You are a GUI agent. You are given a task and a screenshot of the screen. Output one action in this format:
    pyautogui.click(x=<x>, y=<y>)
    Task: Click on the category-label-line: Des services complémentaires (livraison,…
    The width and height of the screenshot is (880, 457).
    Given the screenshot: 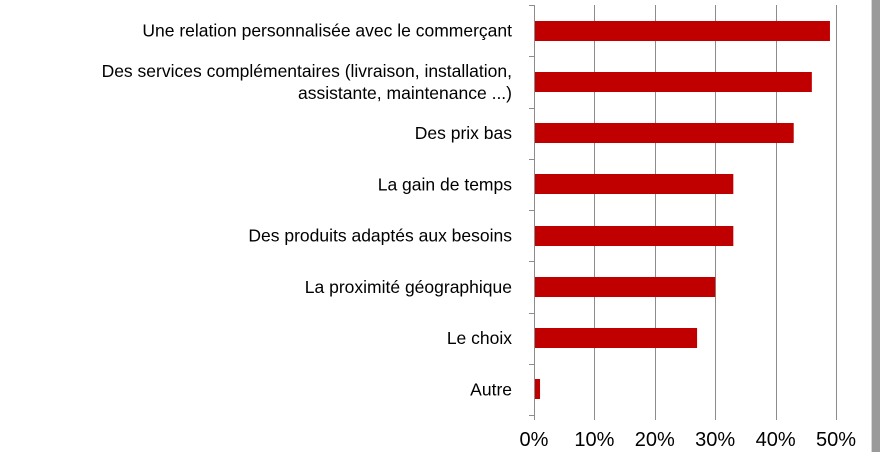 What is the action you would take?
    pyautogui.click(x=307, y=71)
    